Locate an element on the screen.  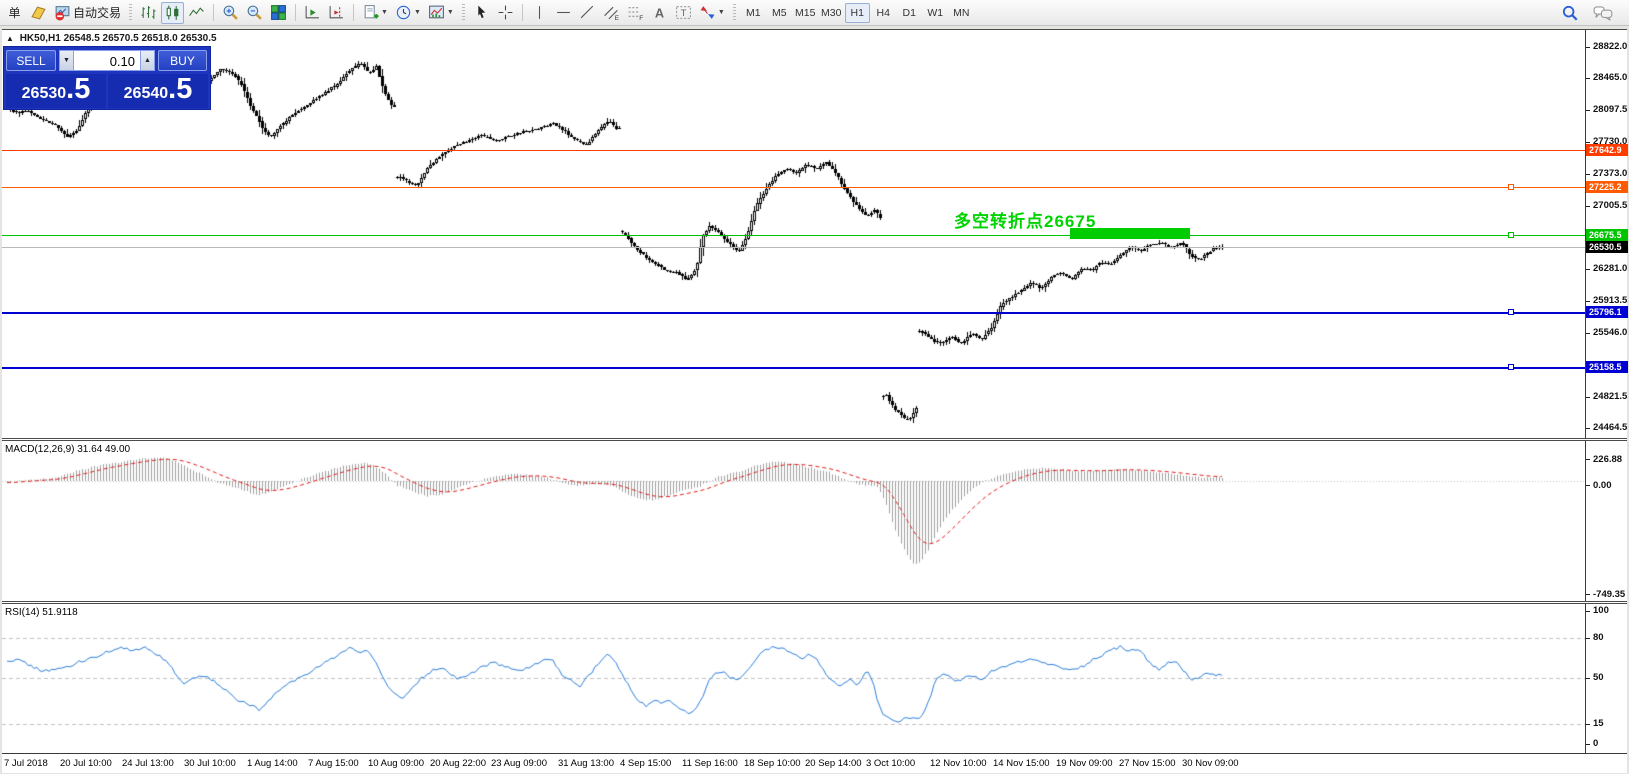
time-label: 19 Nov 09:00 is located at coordinates (1084, 763).